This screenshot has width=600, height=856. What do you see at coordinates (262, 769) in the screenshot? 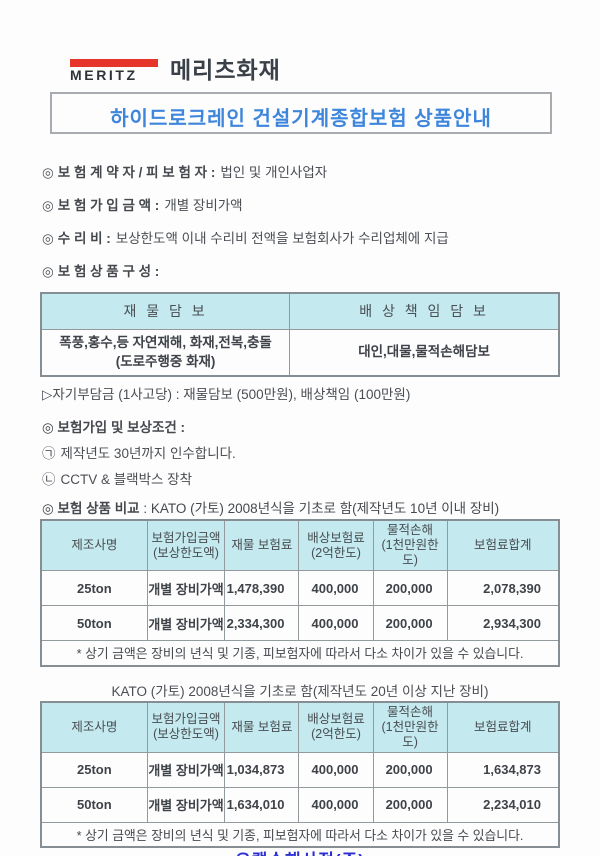
I see `cell-property-premium: 1,034,873` at bounding box center [262, 769].